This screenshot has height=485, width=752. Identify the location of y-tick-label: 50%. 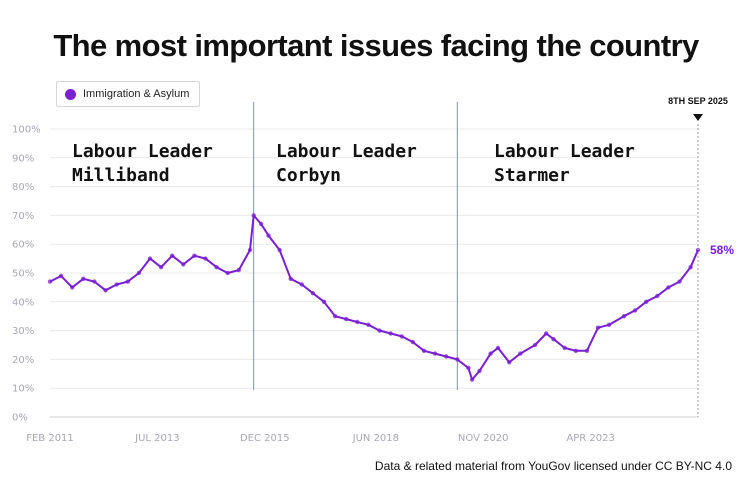
(23, 274).